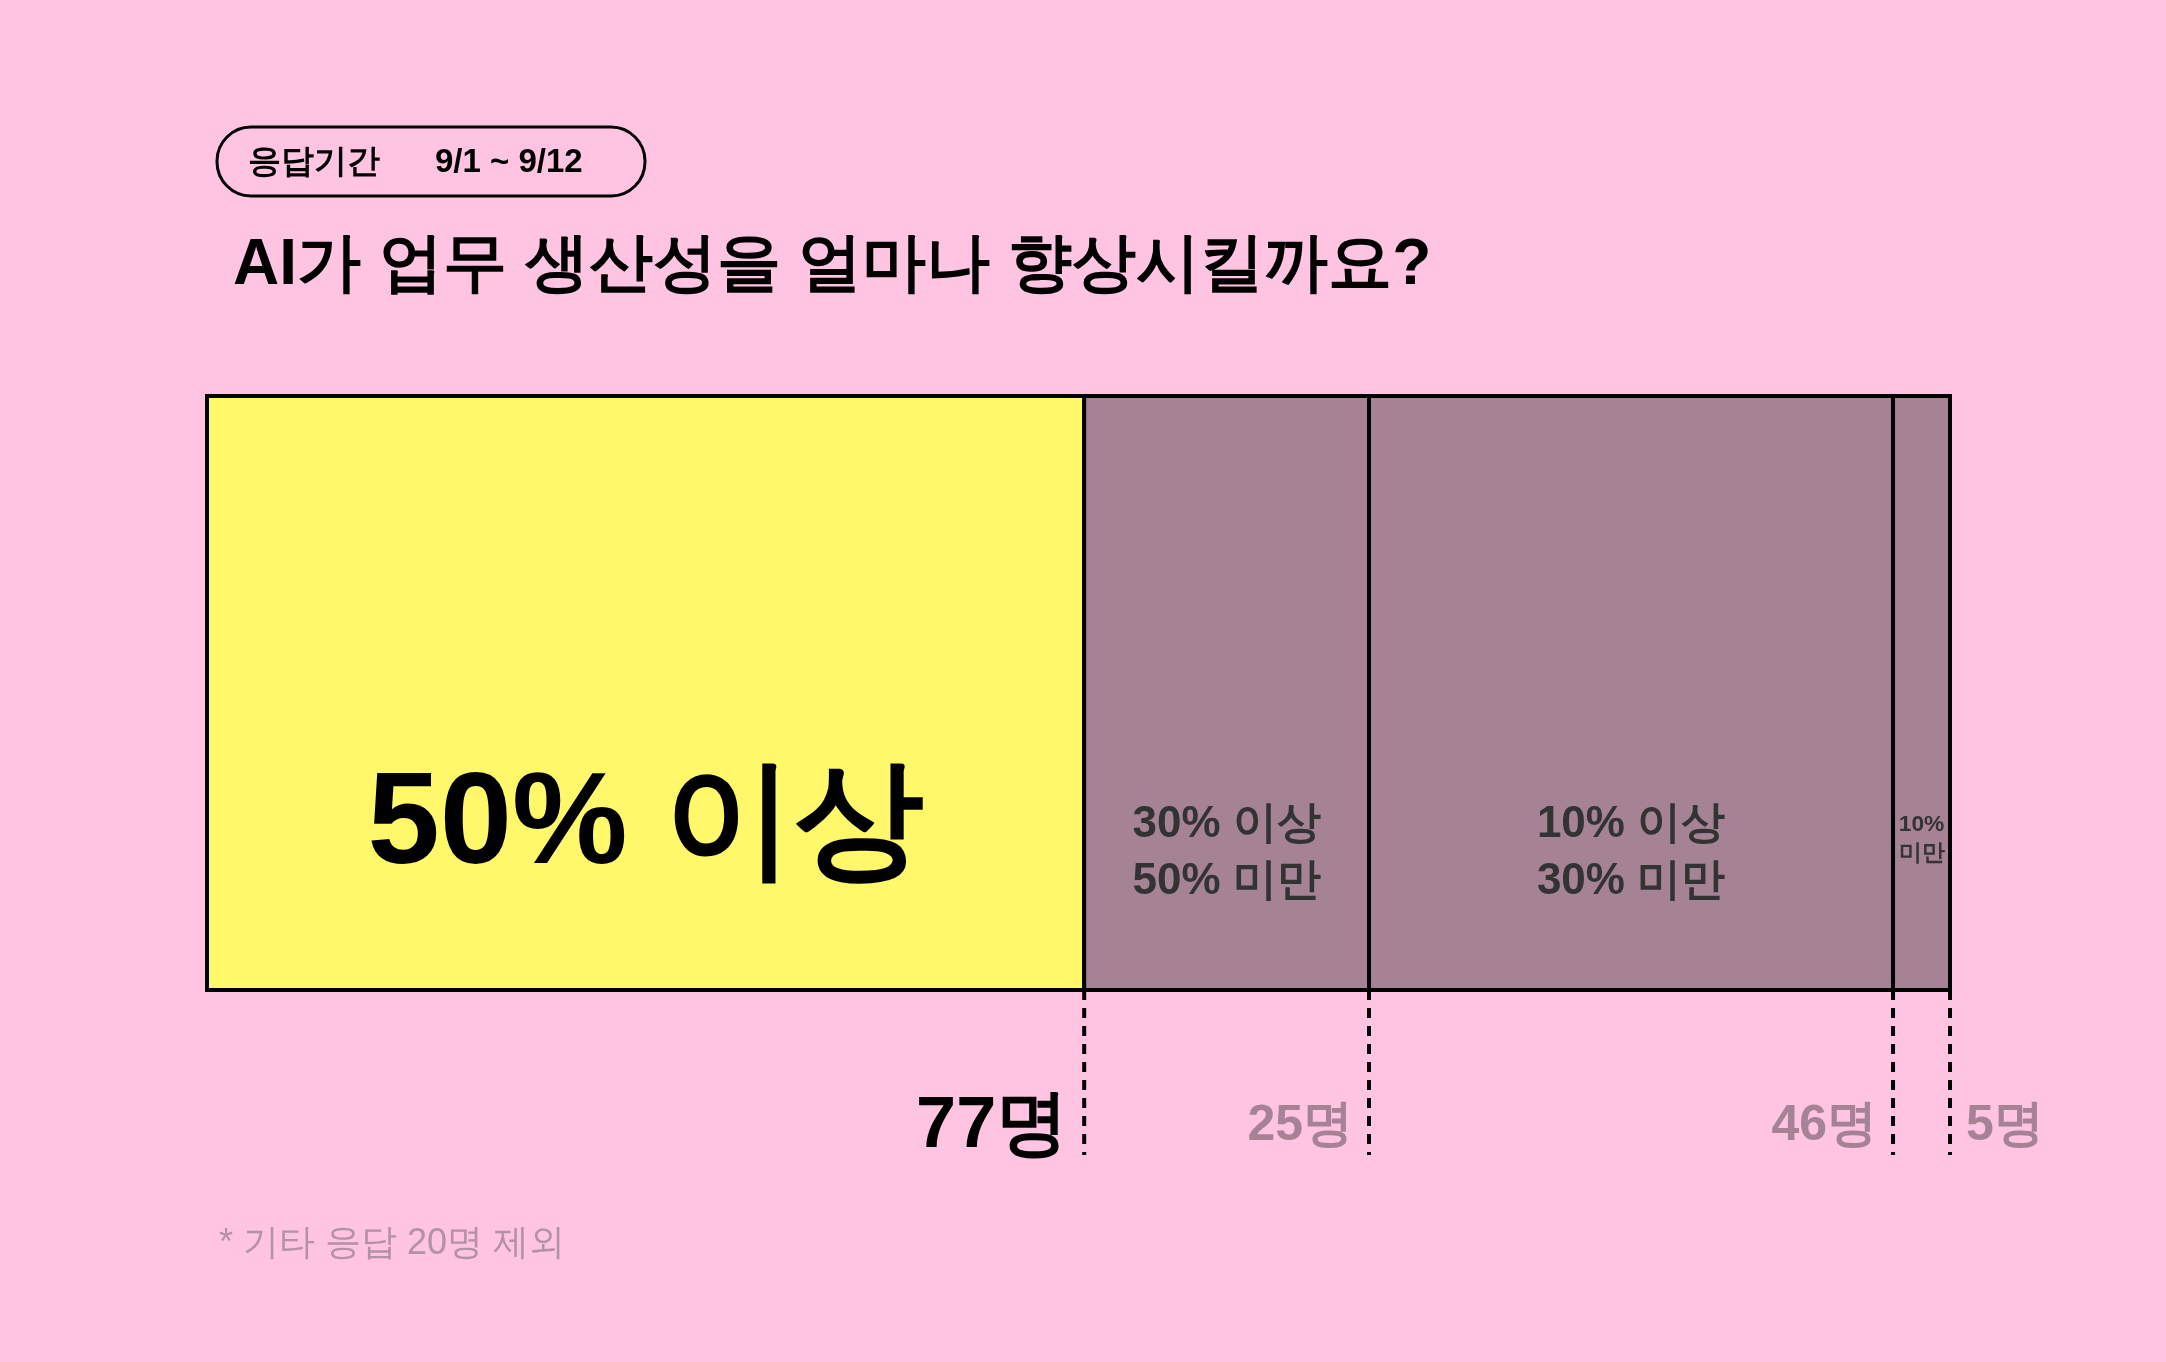 The height and width of the screenshot is (1362, 2166). Describe the element at coordinates (1300, 1123) in the screenshot. I see `data-label: 25명` at that location.